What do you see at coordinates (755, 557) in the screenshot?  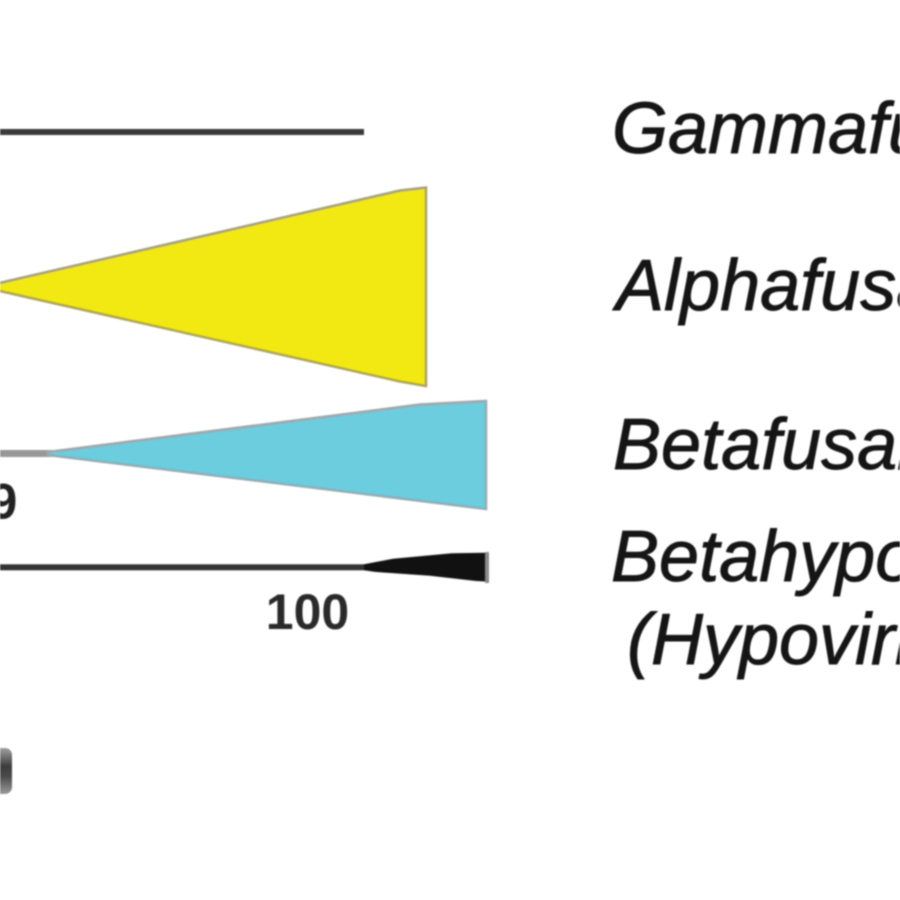 I see `svg-text: Betahypovirus` at bounding box center [755, 557].